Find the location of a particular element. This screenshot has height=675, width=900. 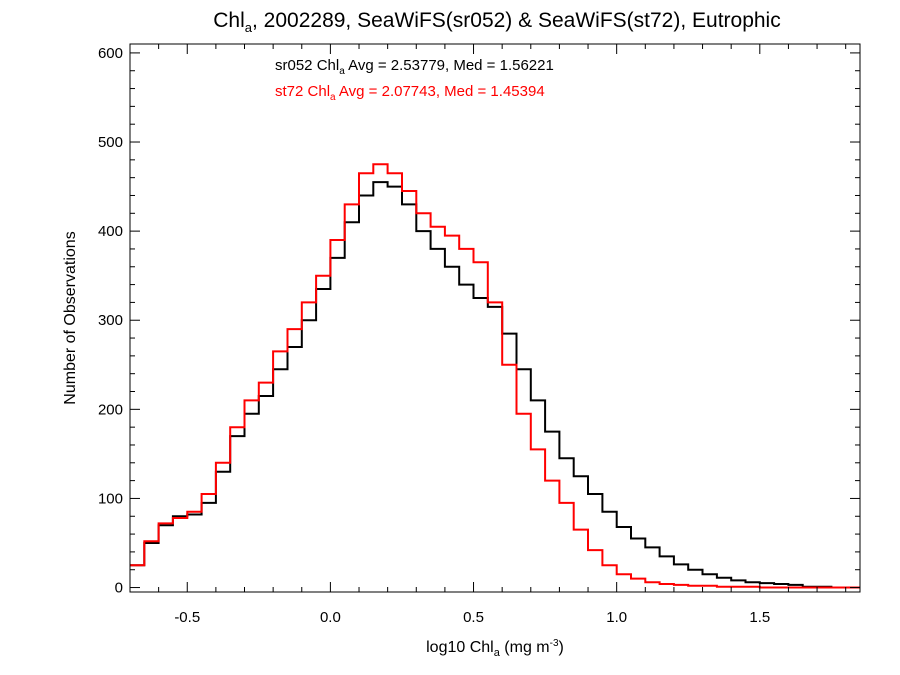

title-prefix: Chl is located at coordinates (229, 20).